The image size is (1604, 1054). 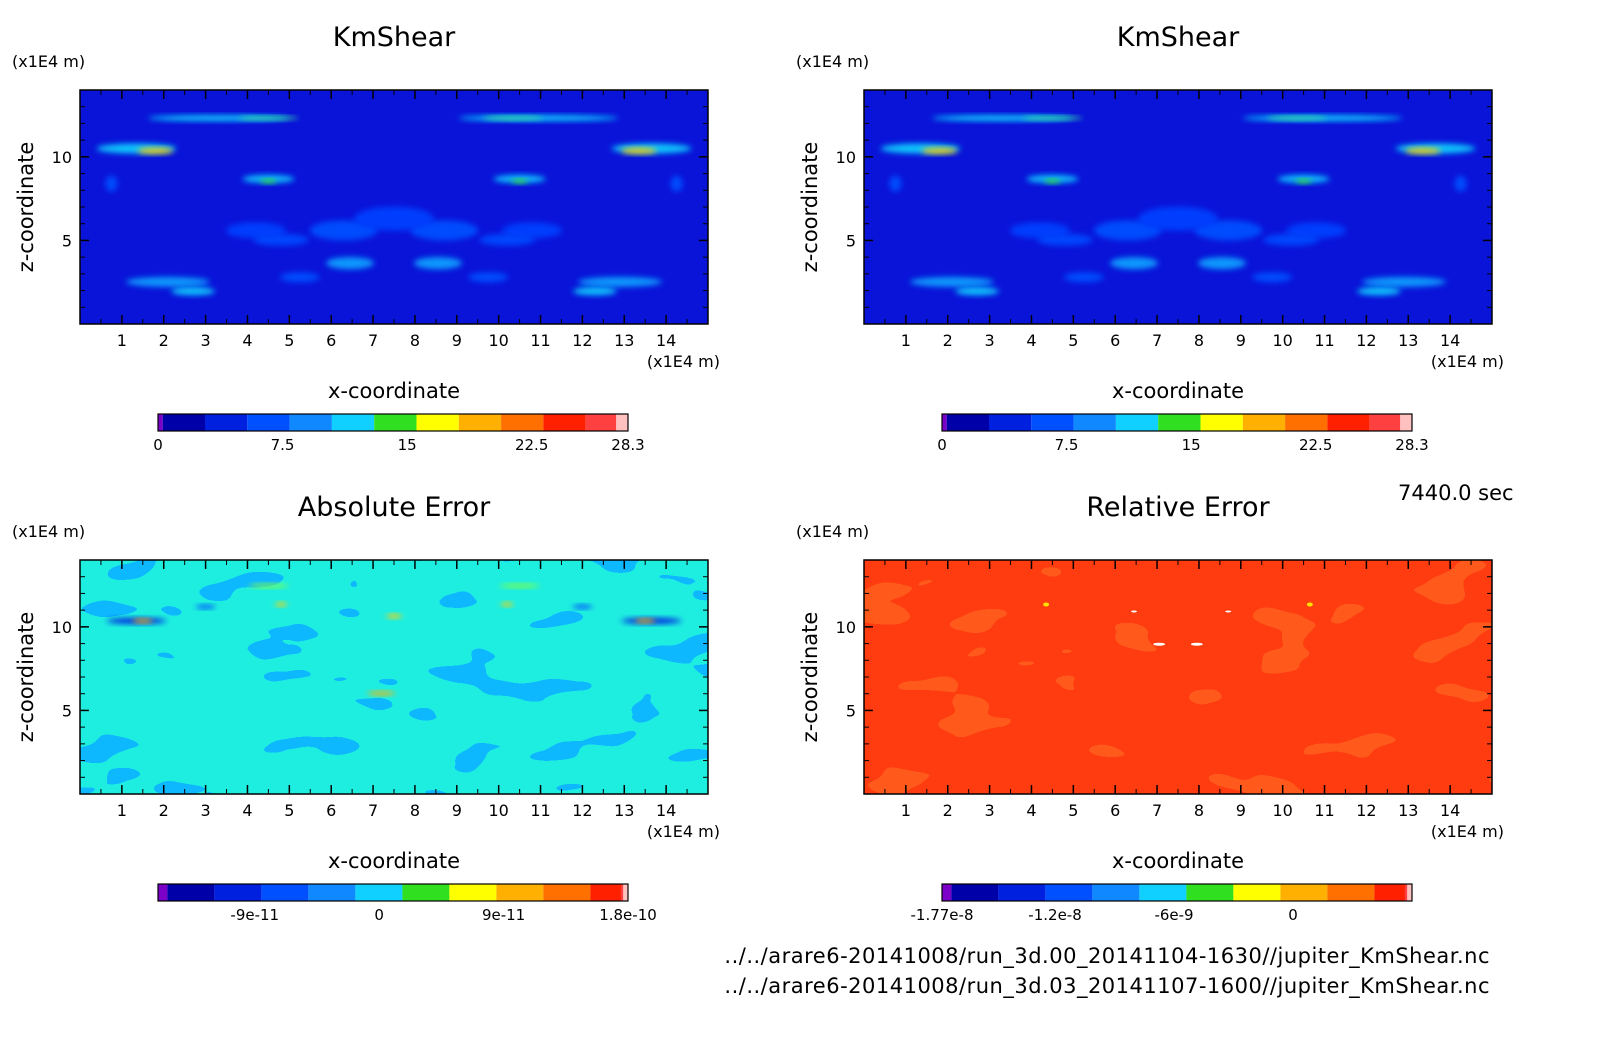 I want to click on colorbar-tick-label: -1.77e-8, so click(x=942, y=915).